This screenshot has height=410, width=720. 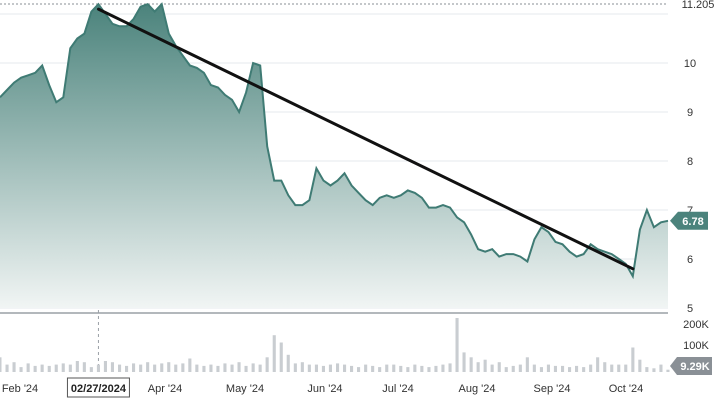 I want to click on last-volume-label: 9.29K, so click(x=694, y=367).